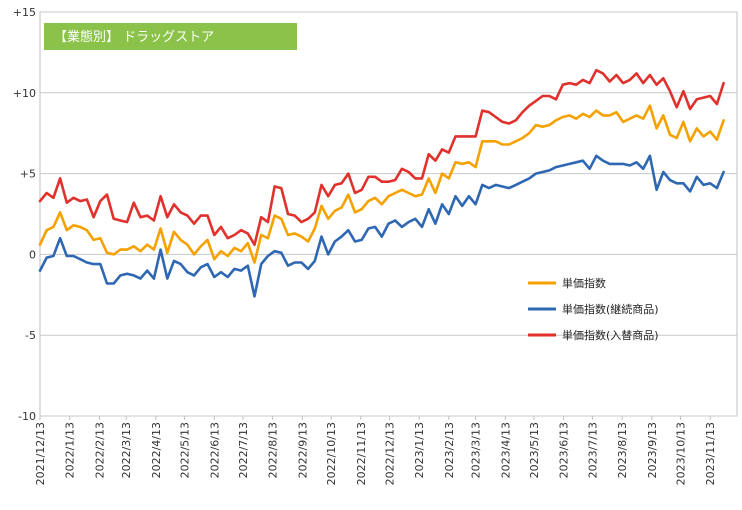 This screenshot has width=742, height=510. I want to click on chart-title-box: 【業態別】 ドラッグストア, so click(170, 36).